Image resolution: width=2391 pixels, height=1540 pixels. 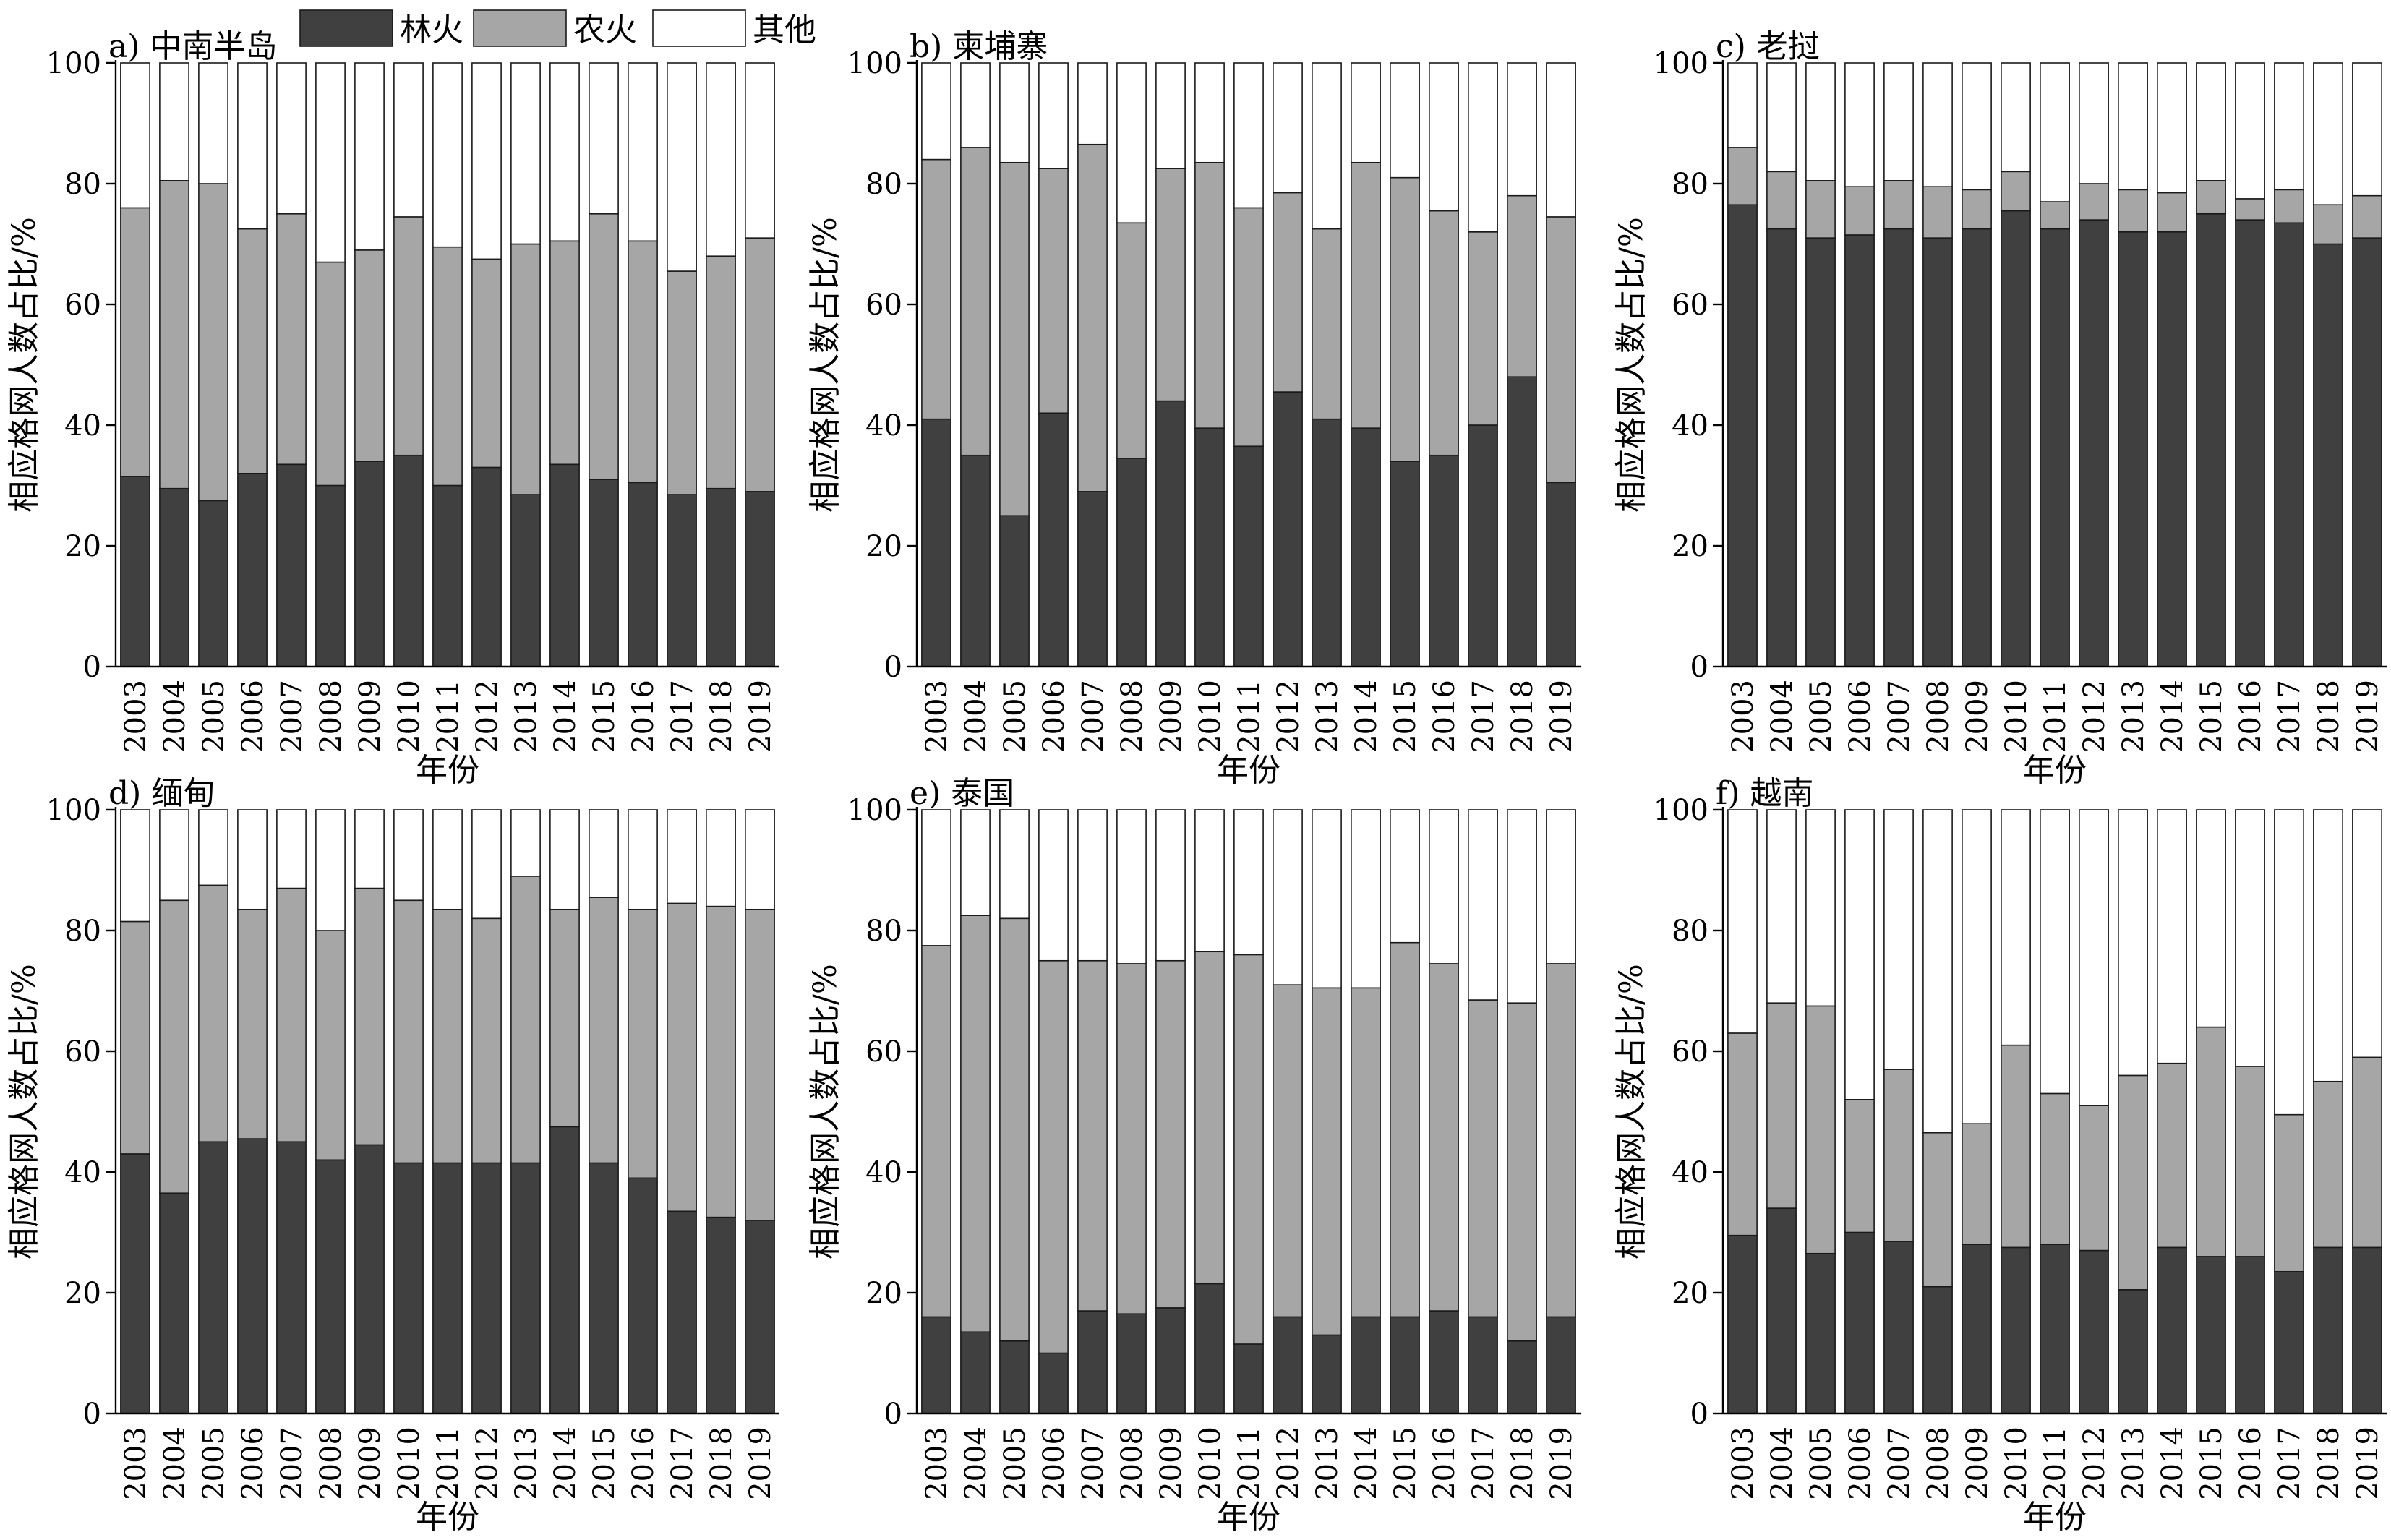 I want to click on bar-2015-林火, so click(x=604, y=573).